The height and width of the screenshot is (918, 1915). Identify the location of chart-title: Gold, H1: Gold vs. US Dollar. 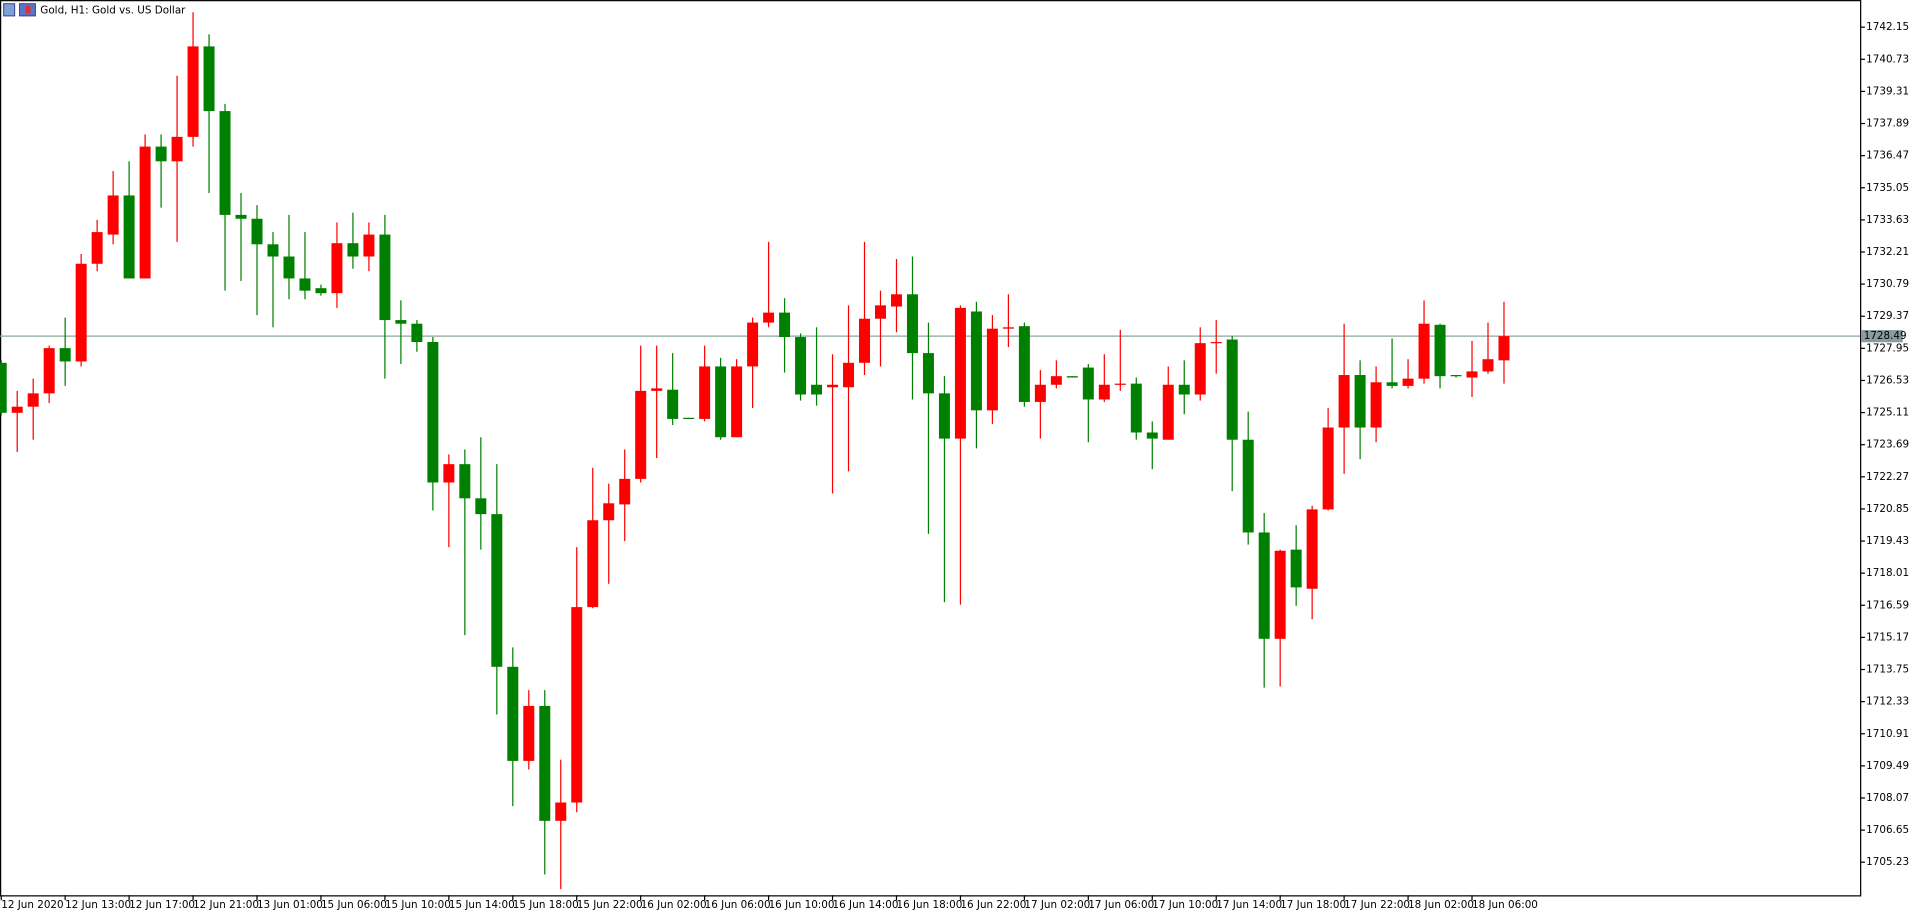
(113, 10).